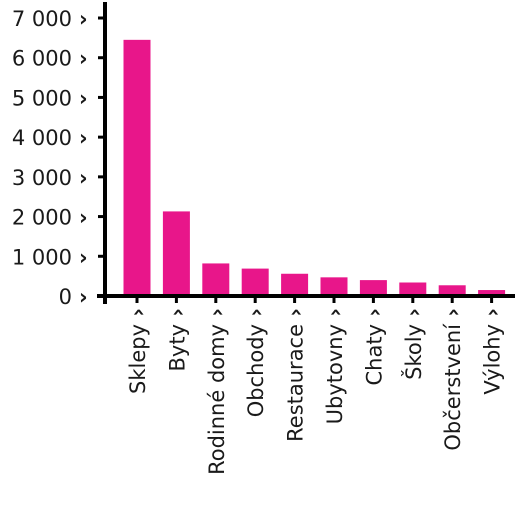 The height and width of the screenshot is (515, 529). Describe the element at coordinates (335, 374) in the screenshot. I see `category-label-text: Ubytovny` at that location.